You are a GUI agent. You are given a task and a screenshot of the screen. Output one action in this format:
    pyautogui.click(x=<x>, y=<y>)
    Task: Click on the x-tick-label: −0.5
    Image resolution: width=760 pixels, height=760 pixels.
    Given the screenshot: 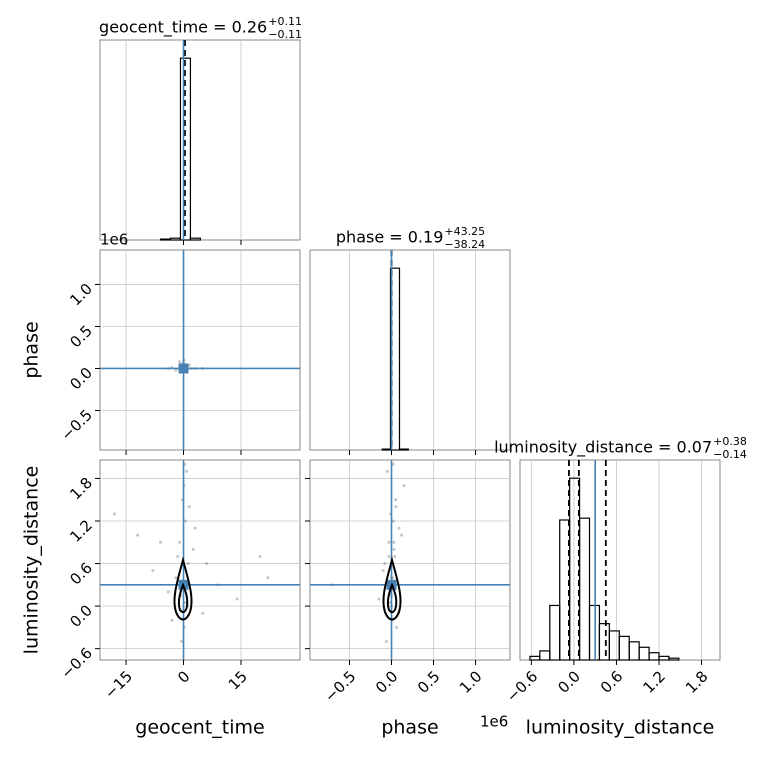 What is the action you would take?
    pyautogui.click(x=340, y=686)
    